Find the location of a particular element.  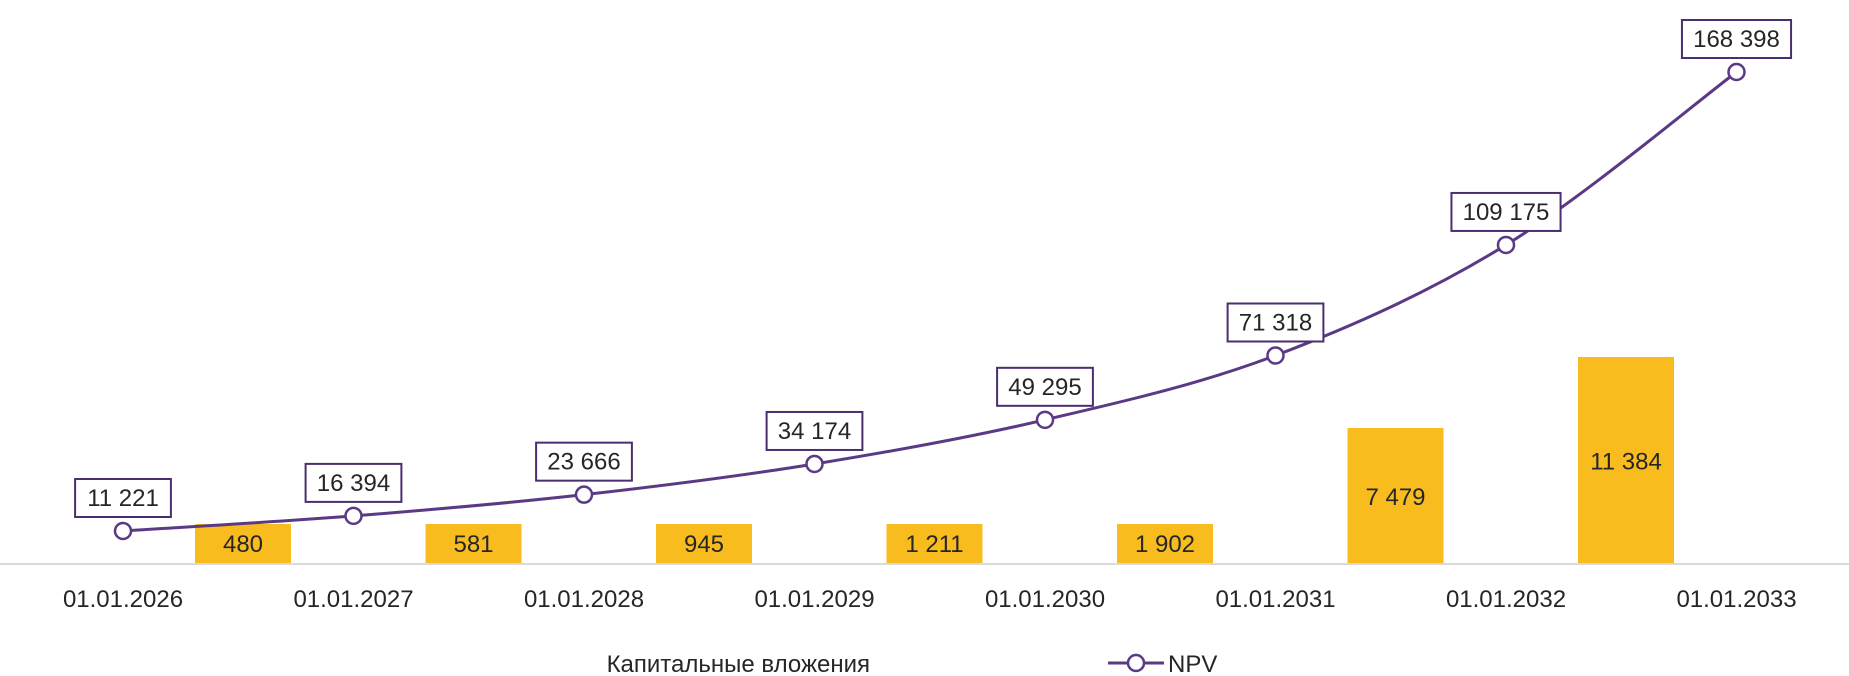

legend-label-capex: Капитальные вложения is located at coordinates (738, 663).